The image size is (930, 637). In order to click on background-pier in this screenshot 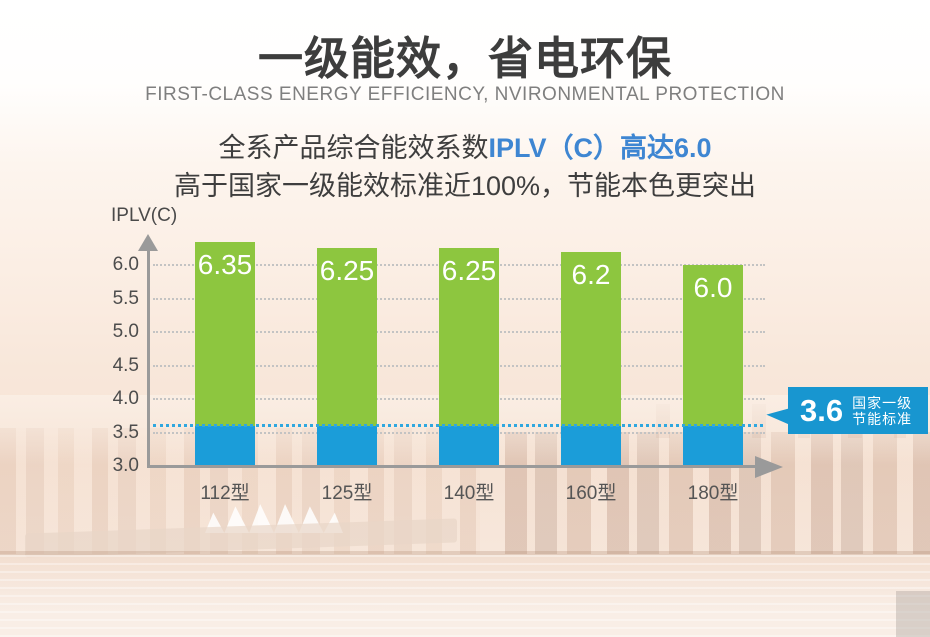, I will do `click(241, 538)`.